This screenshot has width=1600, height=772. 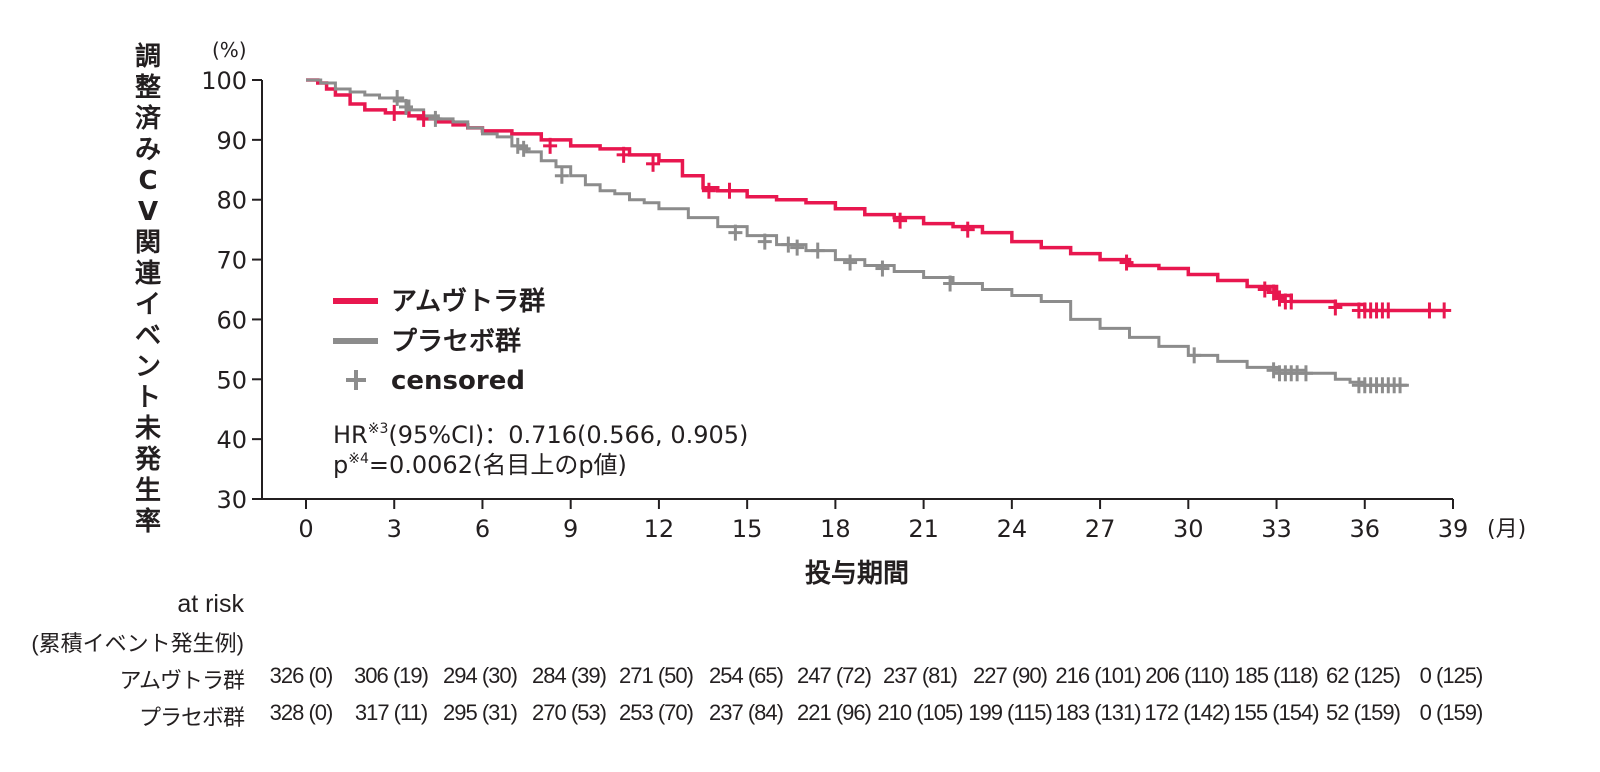 What do you see at coordinates (147, 274) in the screenshot?
I see `y-axis-label-char: 連` at bounding box center [147, 274].